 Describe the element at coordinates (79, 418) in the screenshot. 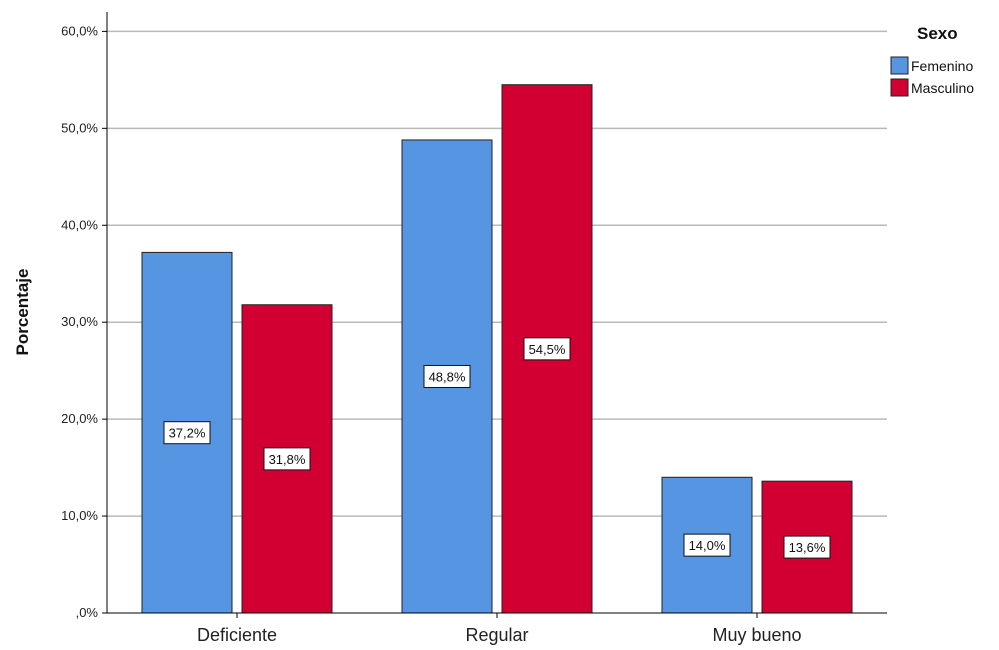

I see `y-tick-label: 20,0%` at that location.